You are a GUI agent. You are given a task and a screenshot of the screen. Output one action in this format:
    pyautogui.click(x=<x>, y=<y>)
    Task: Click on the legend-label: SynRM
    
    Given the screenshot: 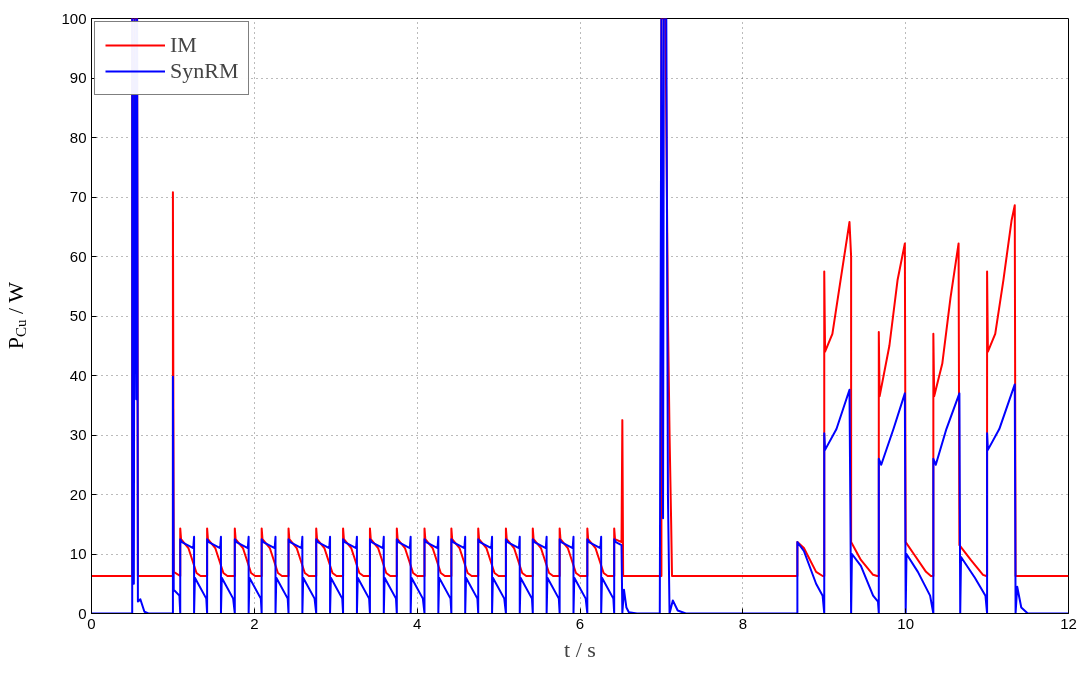 What is the action you would take?
    pyautogui.click(x=204, y=71)
    